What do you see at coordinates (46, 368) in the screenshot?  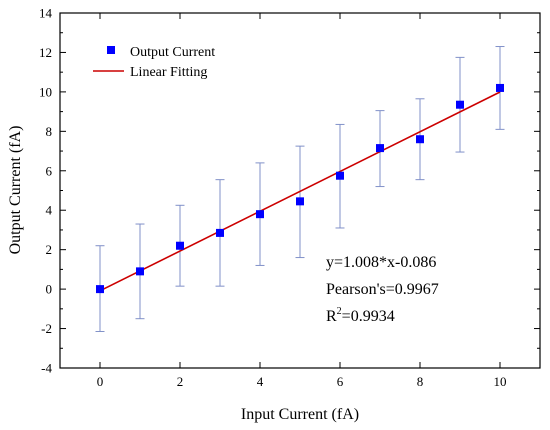 I see `y-tick-label: -4` at bounding box center [46, 368].